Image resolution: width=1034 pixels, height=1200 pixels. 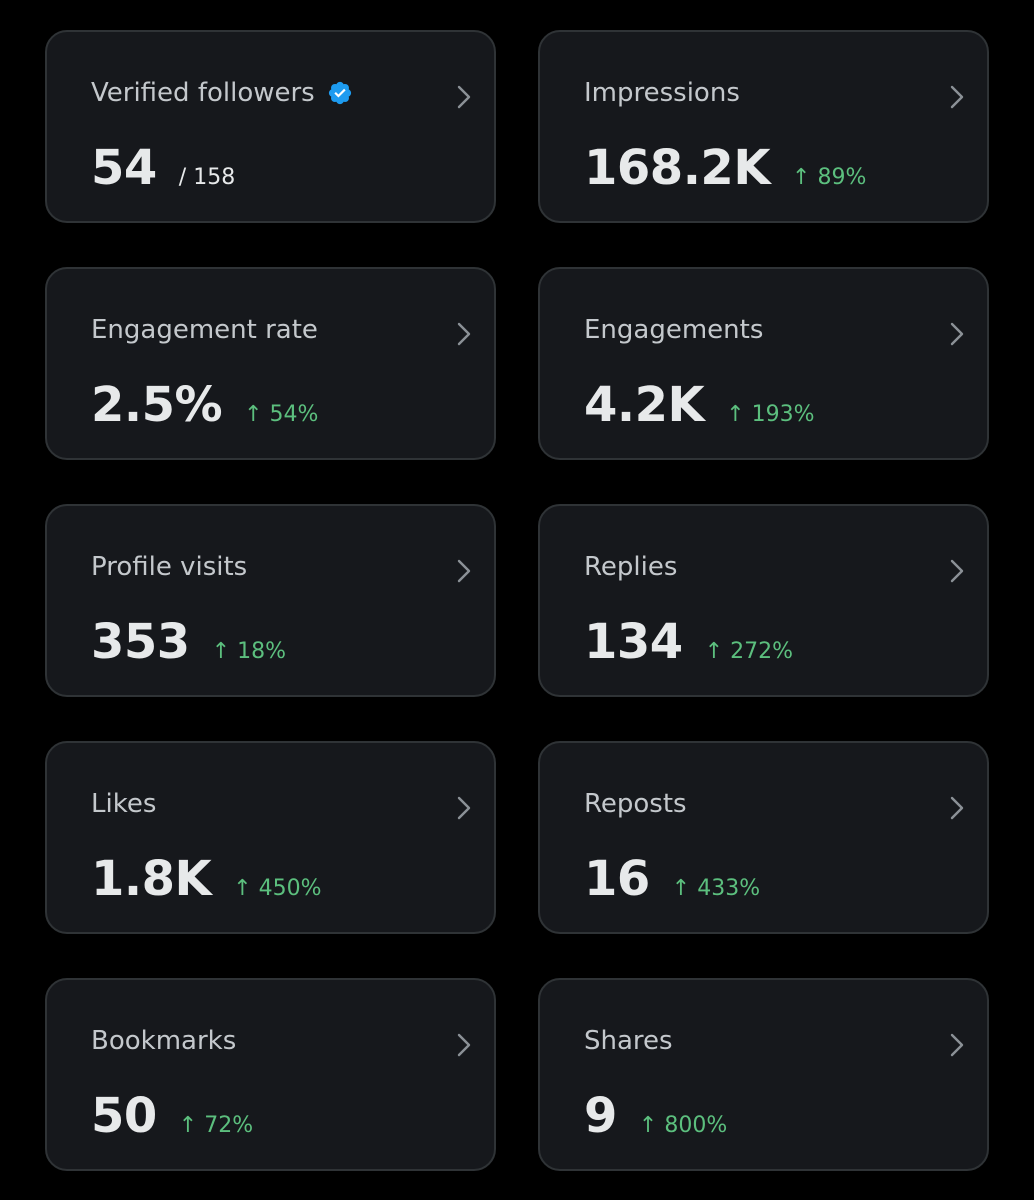 I want to click on card-profile-visits: Profile visits 353 ↑ 18%, so click(x=270, y=600).